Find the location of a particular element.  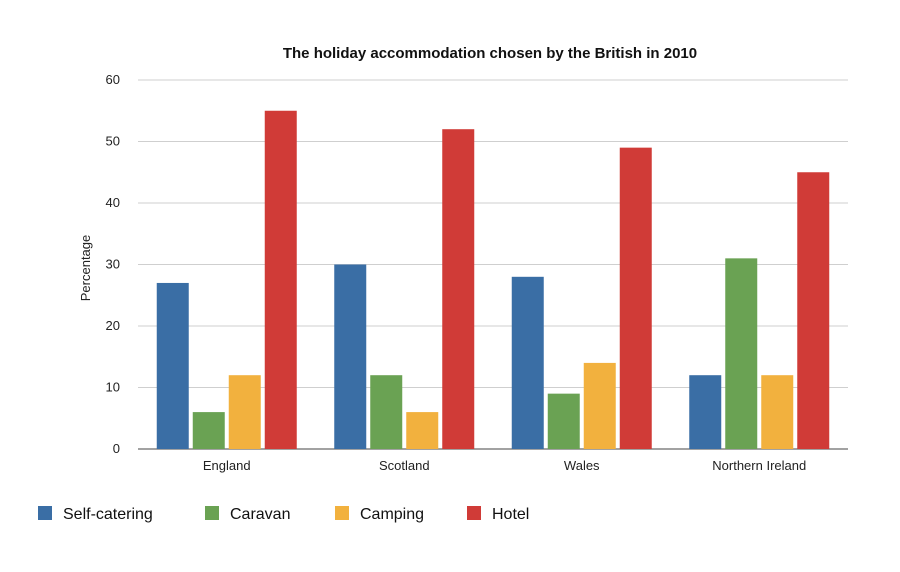

y-tick-label: 0 is located at coordinates (116, 448).